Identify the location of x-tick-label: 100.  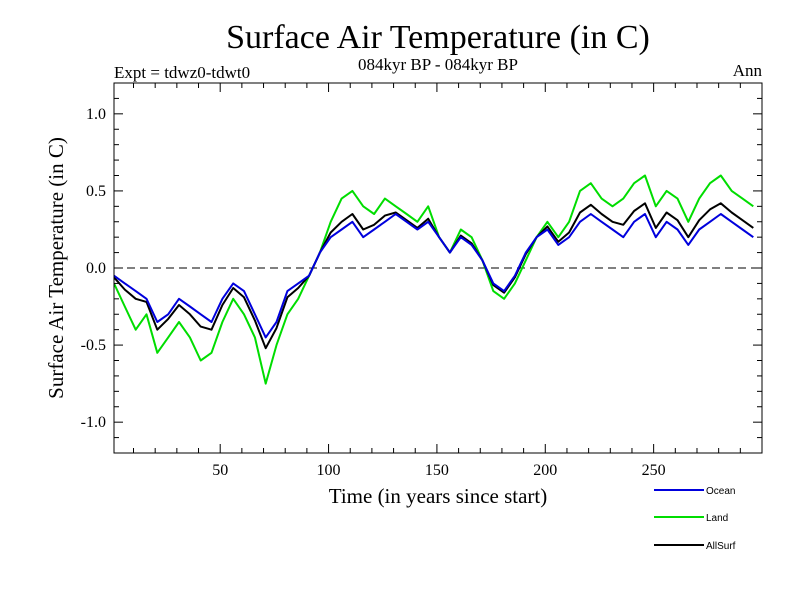
(329, 470).